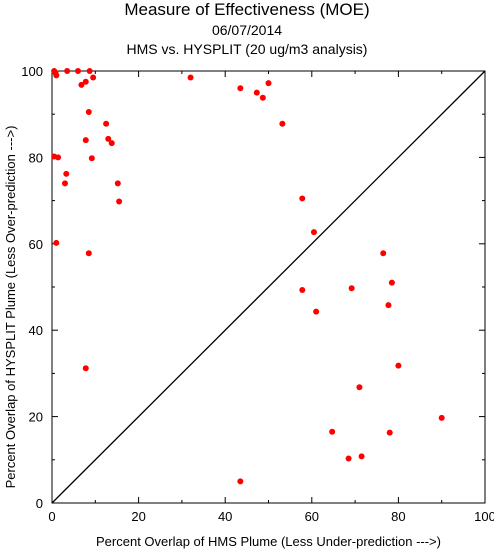  What do you see at coordinates (225, 516) in the screenshot?
I see `x-tick-label: 40` at bounding box center [225, 516].